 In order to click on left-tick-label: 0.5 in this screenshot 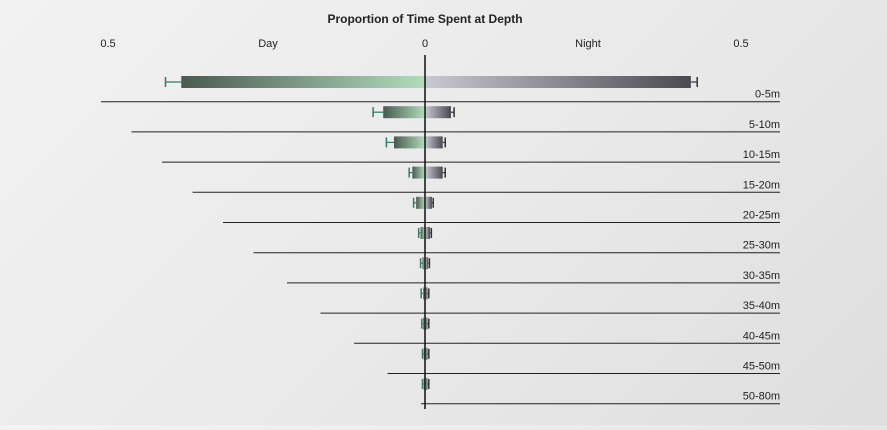, I will do `click(107, 44)`.